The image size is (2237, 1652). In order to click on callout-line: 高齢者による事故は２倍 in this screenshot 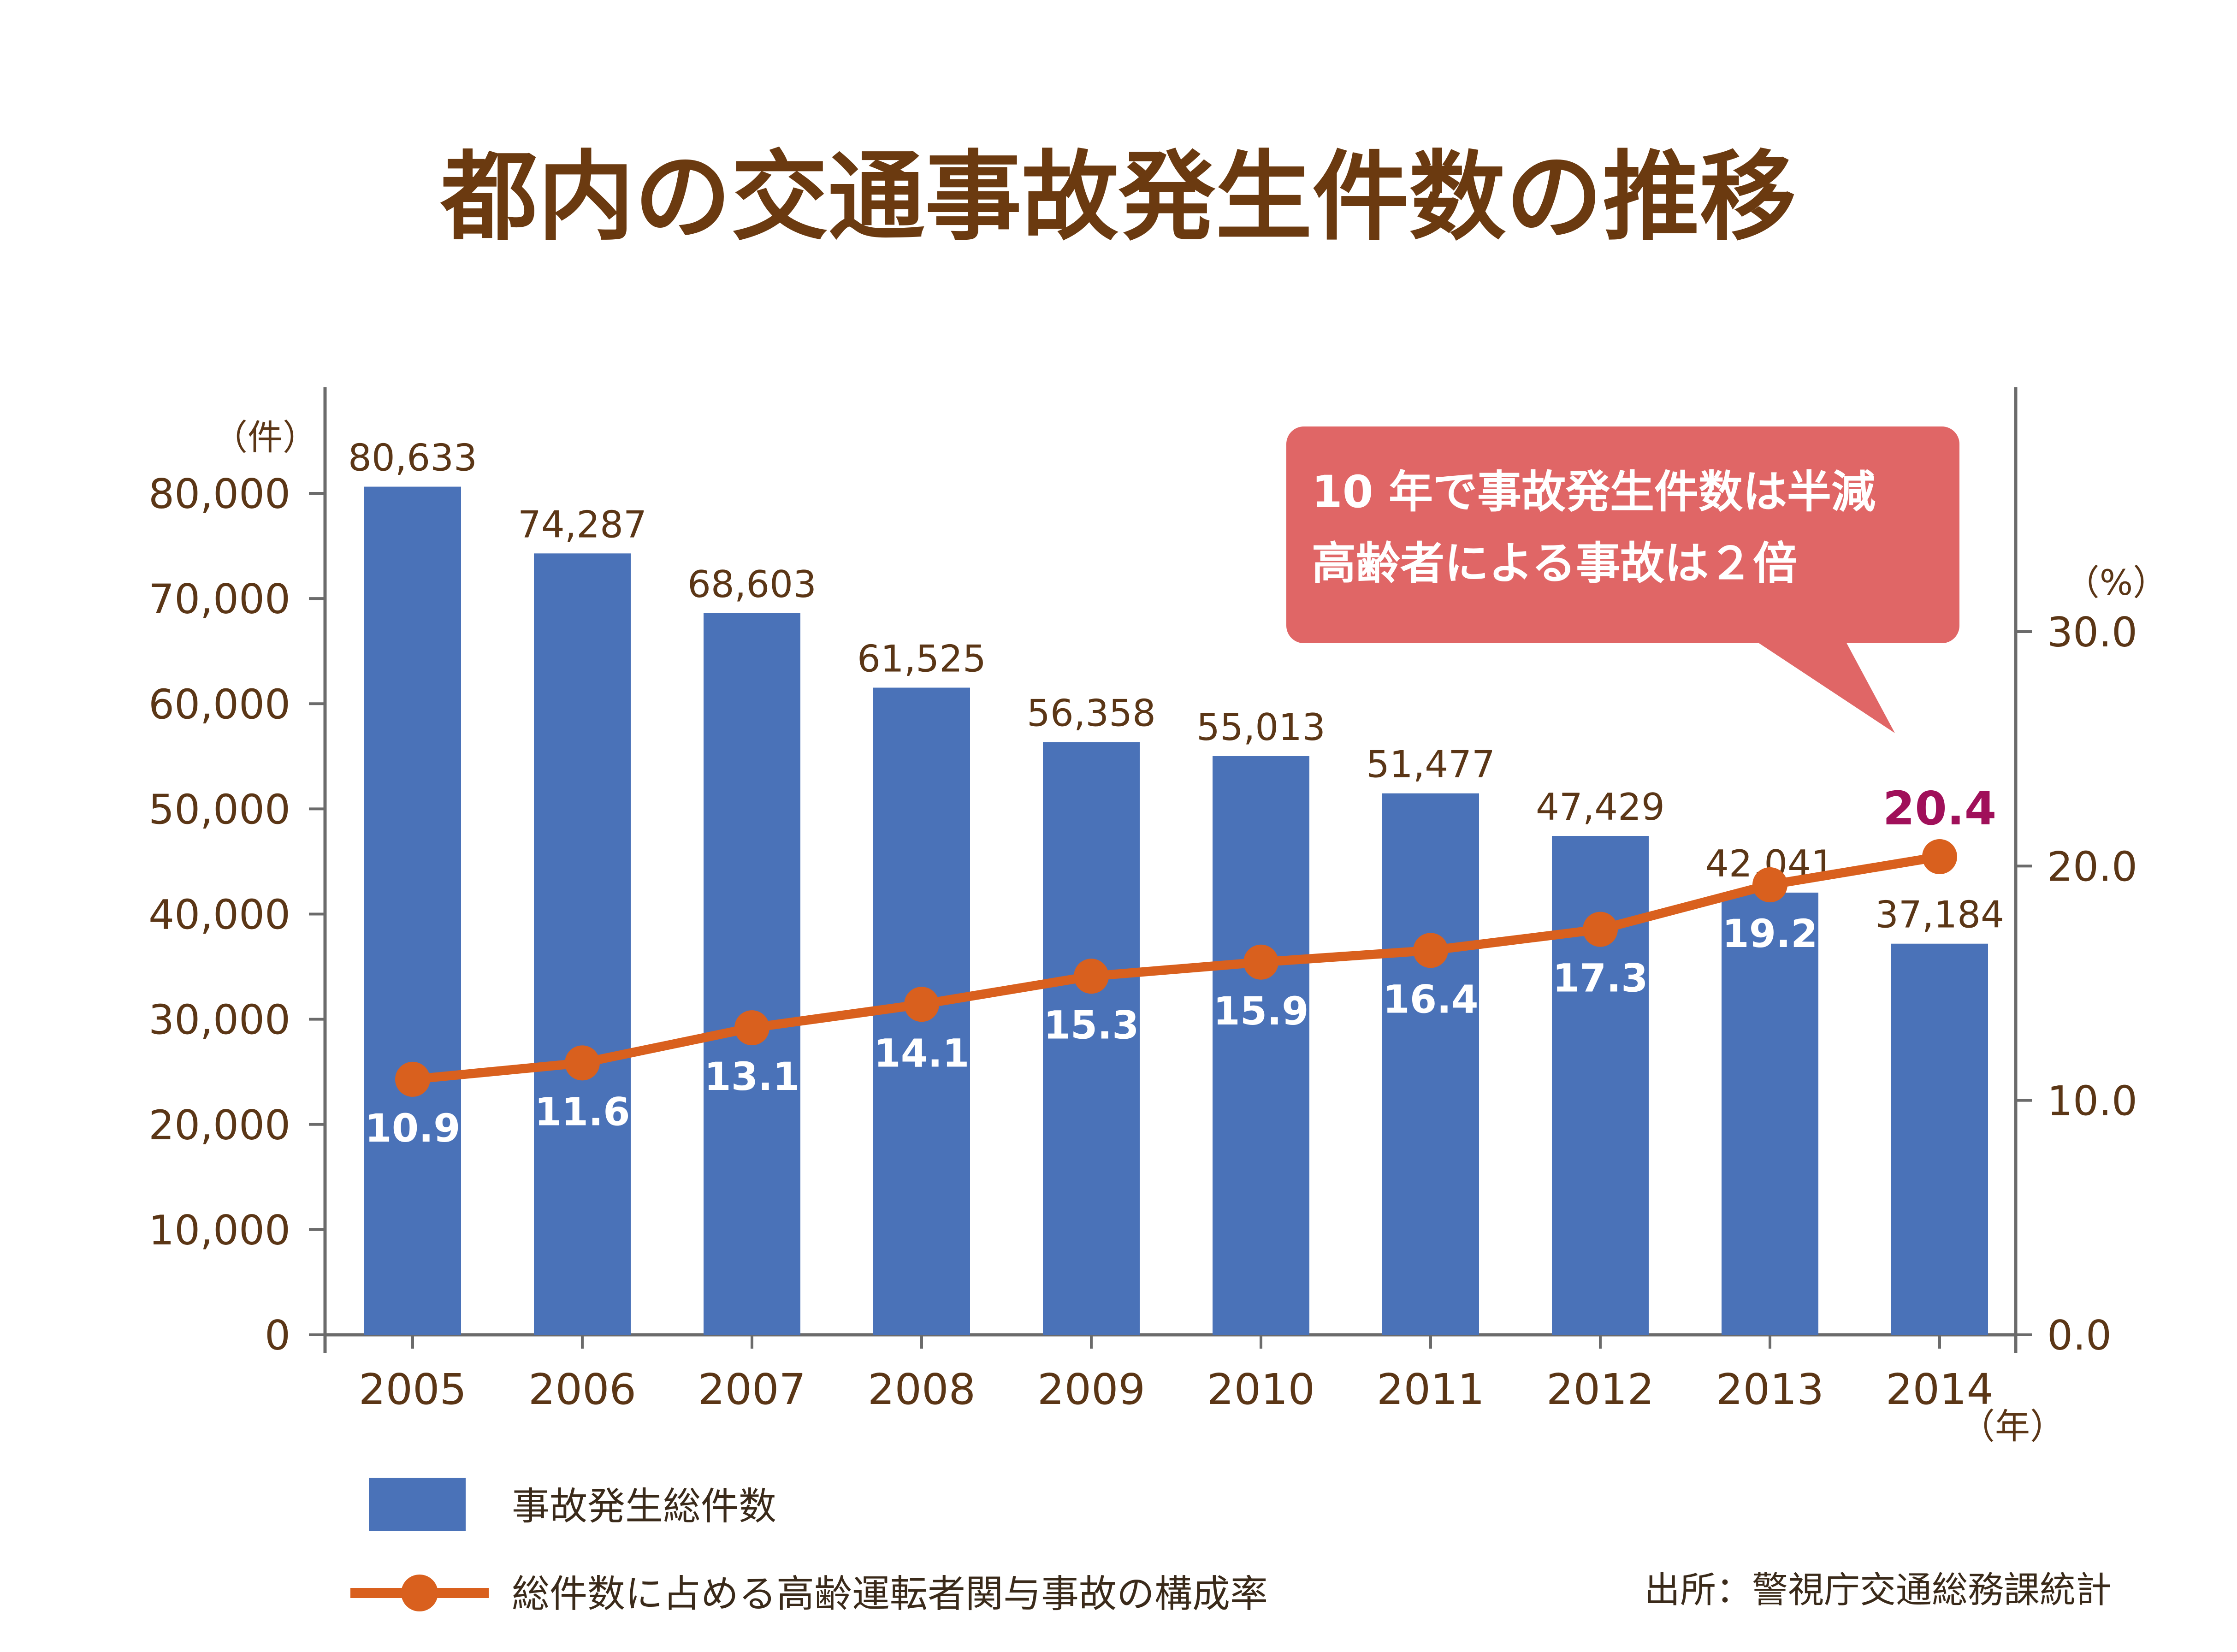, I will do `click(1554, 563)`.